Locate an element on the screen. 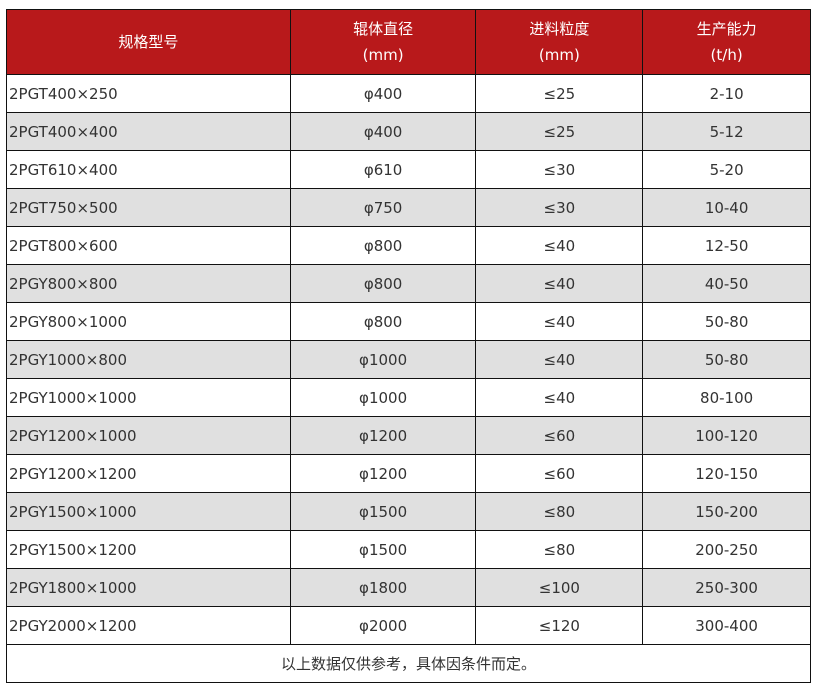 This screenshot has height=689, width=816. capacity-cell: 2-10 is located at coordinates (726, 93).